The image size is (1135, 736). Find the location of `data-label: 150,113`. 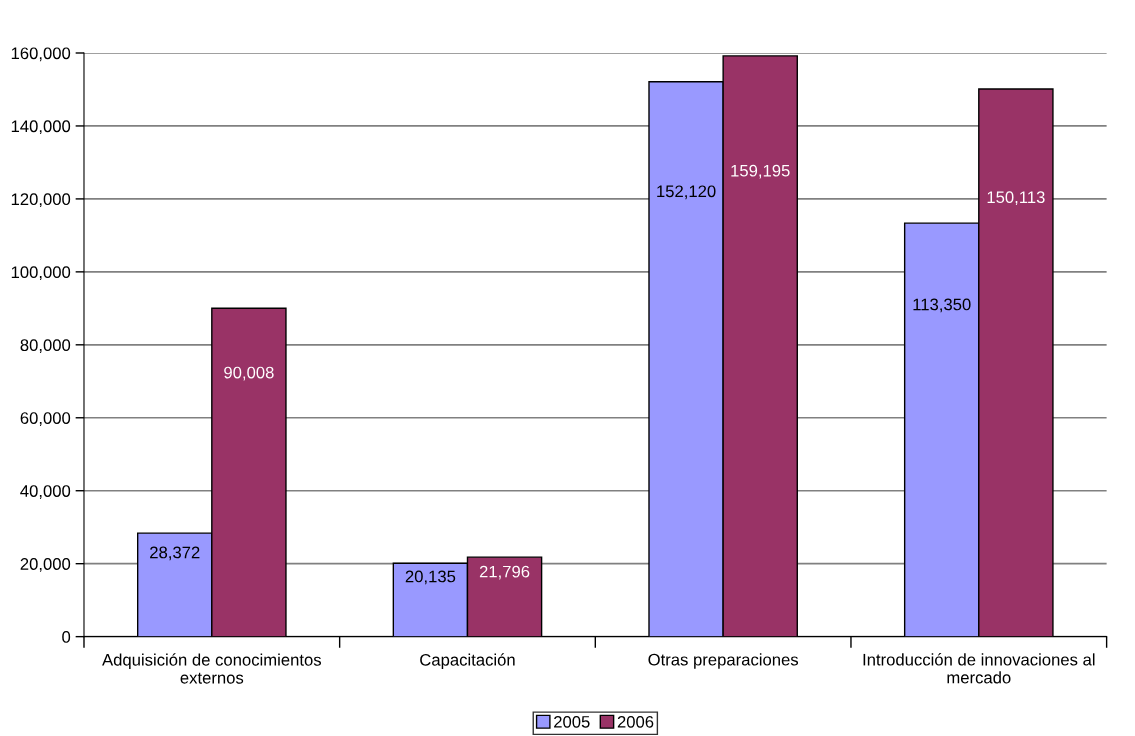

data-label: 150,113 is located at coordinates (1016, 198).